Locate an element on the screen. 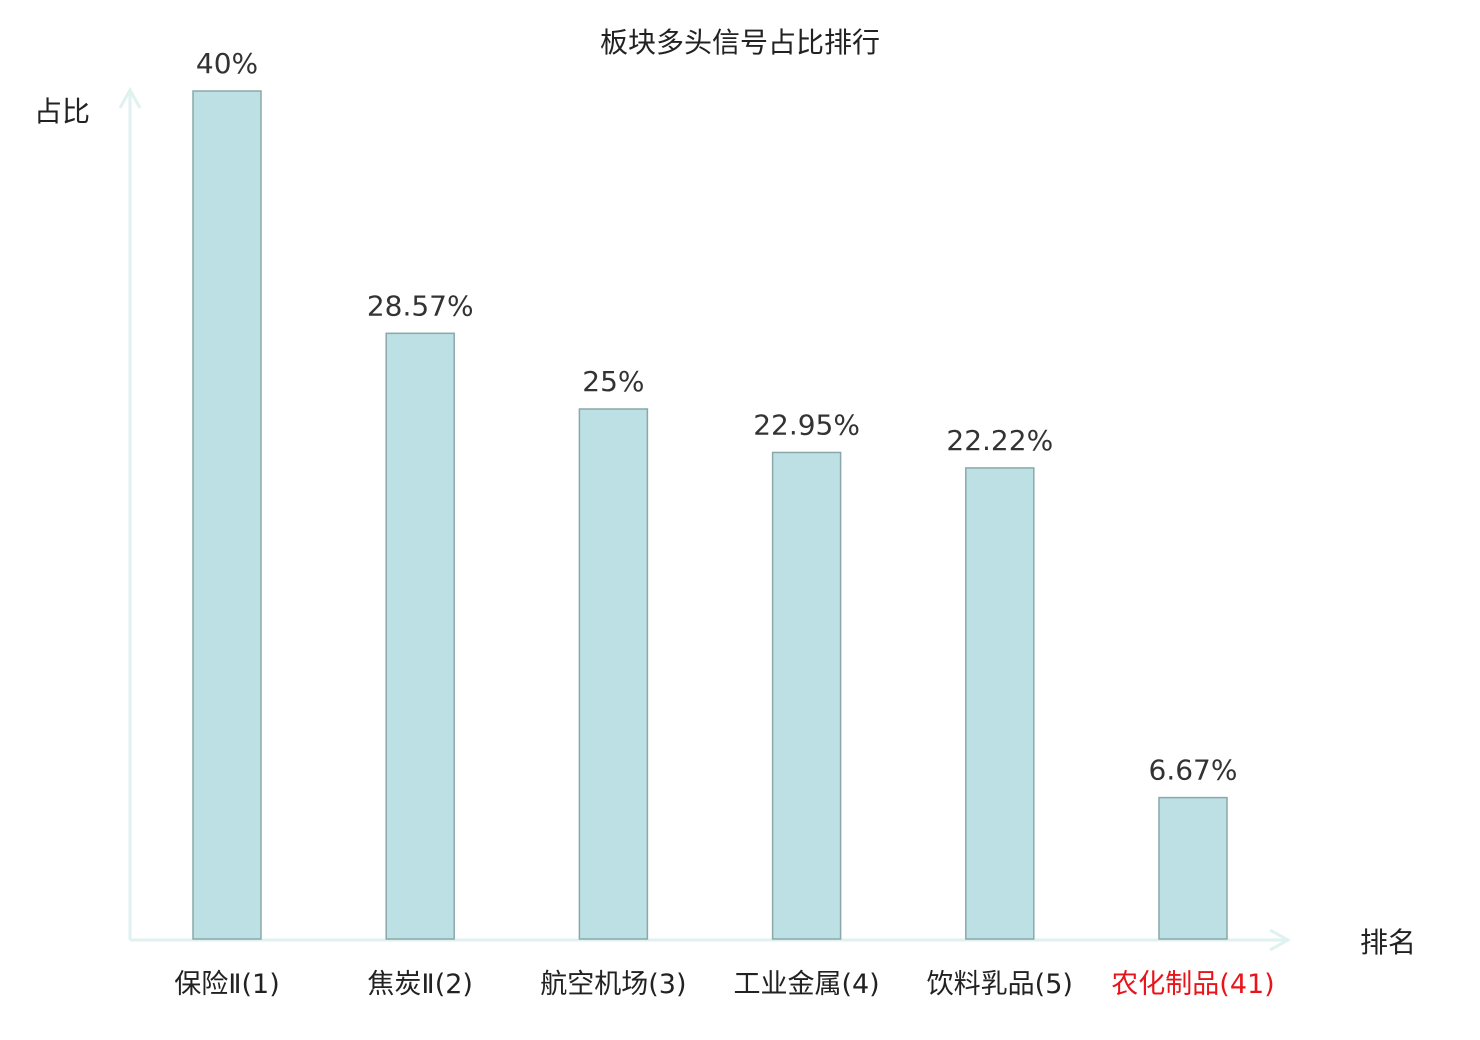 The image size is (1480, 1040). data-label: 28.57% is located at coordinates (420, 305).